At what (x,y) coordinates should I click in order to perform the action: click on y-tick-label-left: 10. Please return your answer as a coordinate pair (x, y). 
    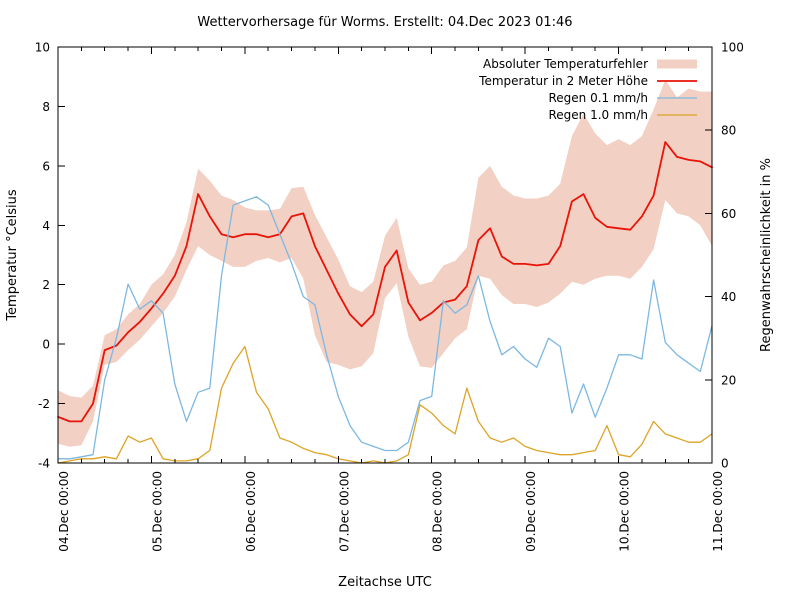
    Looking at the image, I should click on (42, 48).